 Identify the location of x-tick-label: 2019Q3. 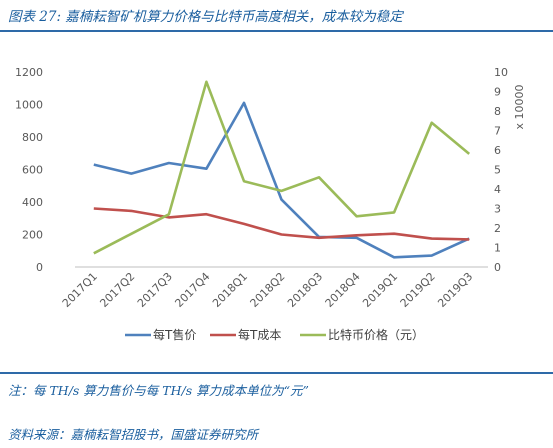
(455, 290).